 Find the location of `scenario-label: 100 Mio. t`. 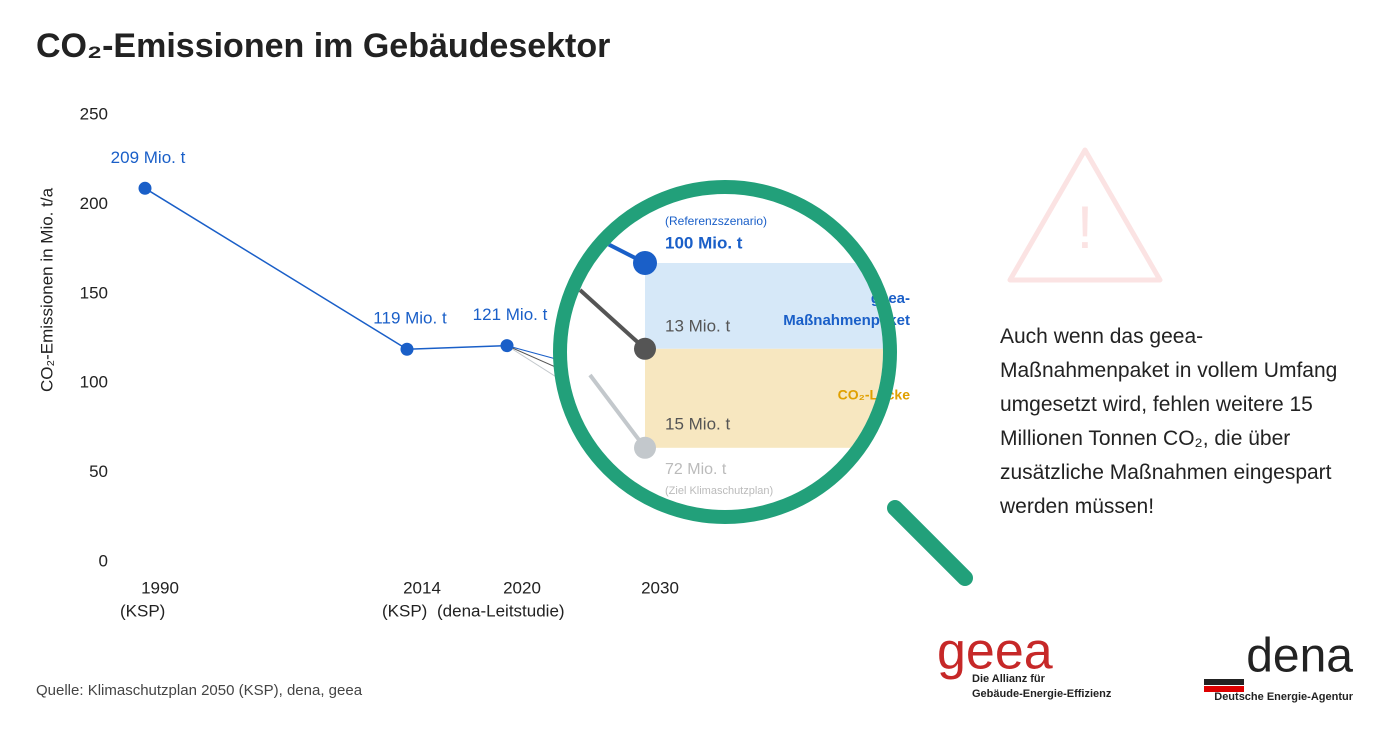

scenario-label: 100 Mio. t is located at coordinates (704, 242).